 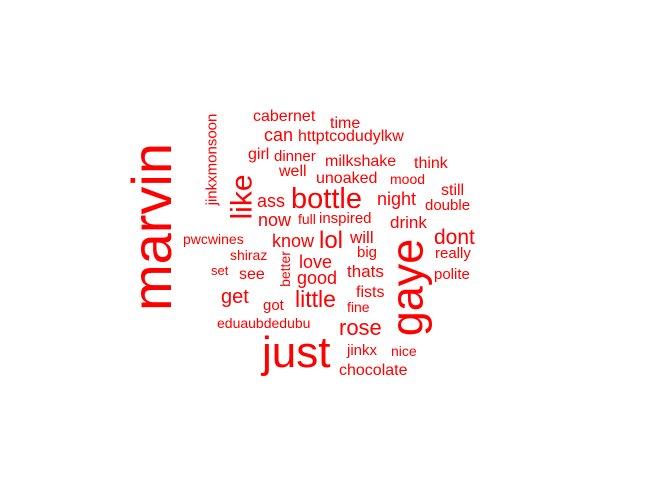 I want to click on word: better, so click(x=284, y=269).